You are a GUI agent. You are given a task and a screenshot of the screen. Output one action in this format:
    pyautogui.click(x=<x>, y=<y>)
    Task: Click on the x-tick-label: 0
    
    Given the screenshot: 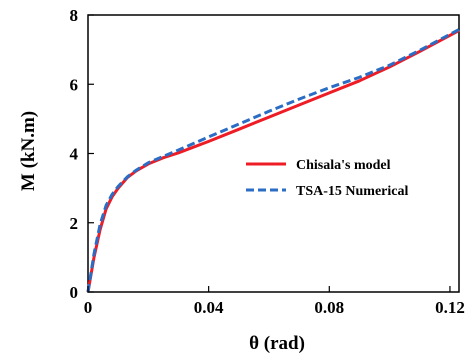 What is the action you would take?
    pyautogui.click(x=88, y=307)
    